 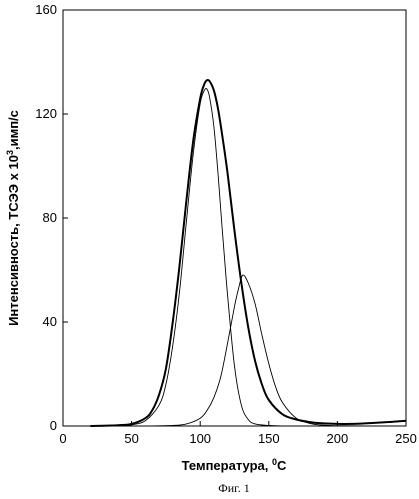 What do you see at coordinates (234, 465) in the screenshot?
I see `x-axis-label: Температура, 0С` at bounding box center [234, 465].